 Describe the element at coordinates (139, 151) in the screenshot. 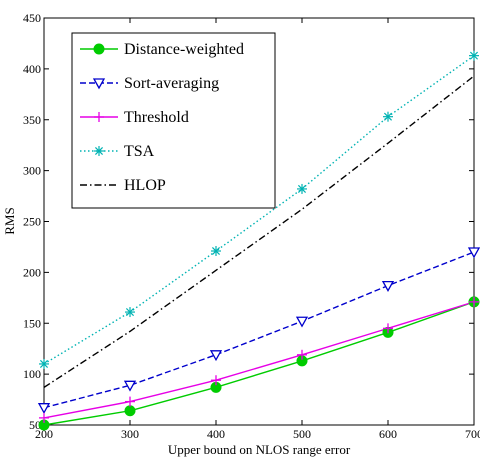

I see `legend-label-3: TSA` at that location.